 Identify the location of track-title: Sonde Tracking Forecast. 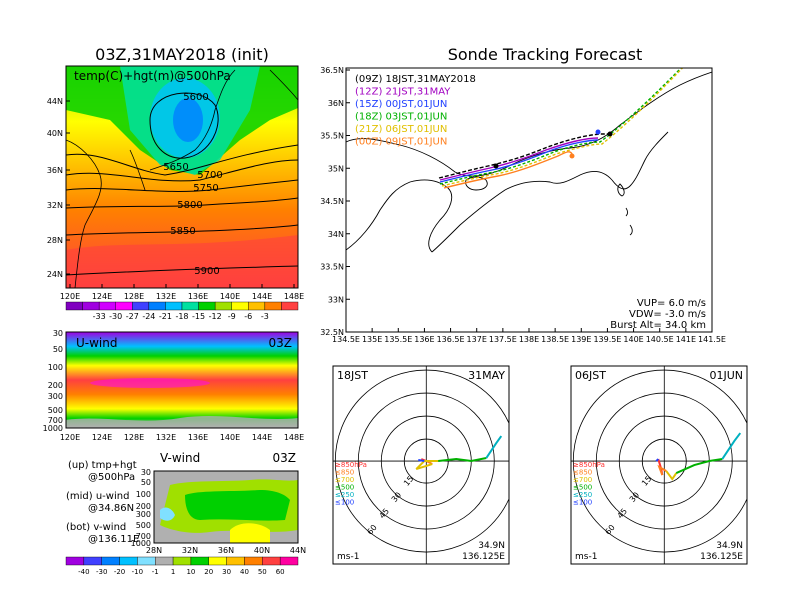
(545, 54).